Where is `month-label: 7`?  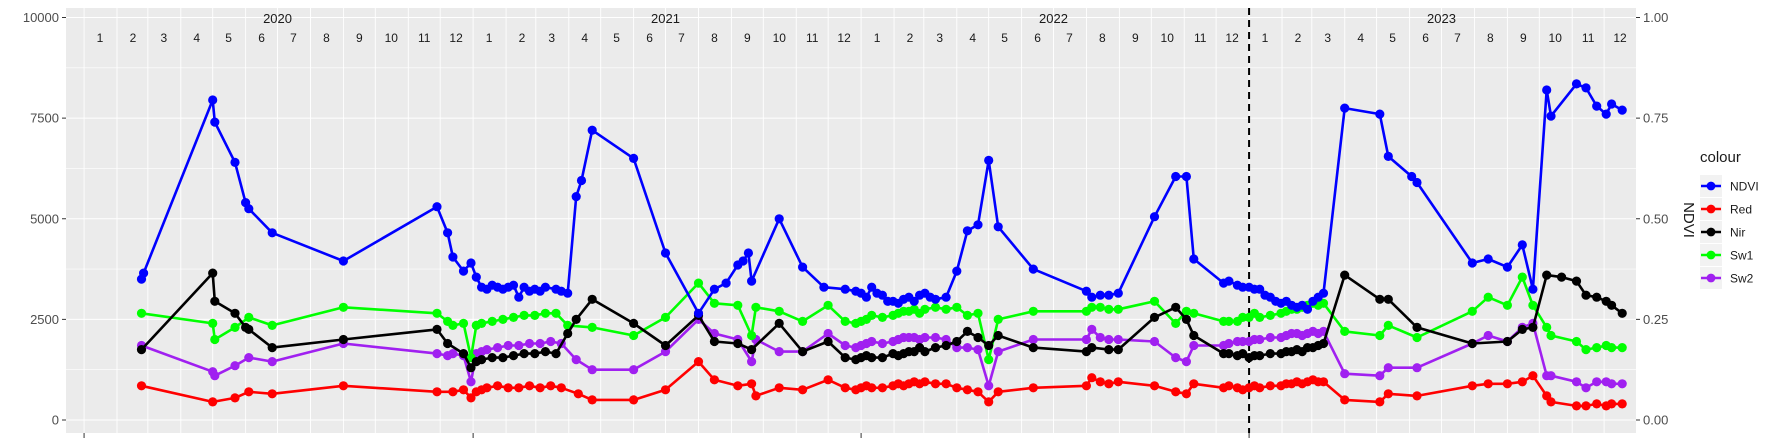
month-label: 7 is located at coordinates (293, 38).